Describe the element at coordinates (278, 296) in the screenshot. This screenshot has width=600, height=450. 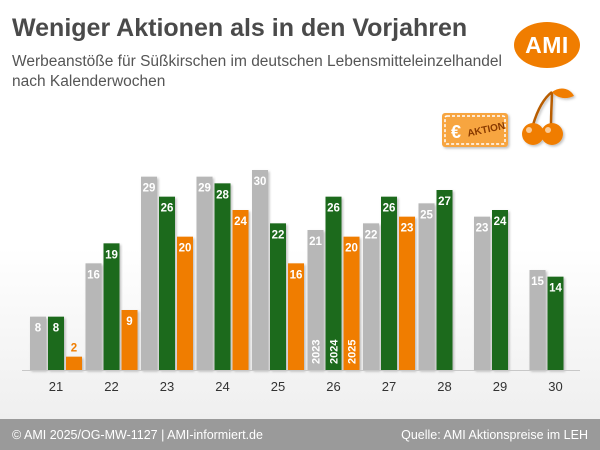
I see `bar-2024-kw25` at that location.